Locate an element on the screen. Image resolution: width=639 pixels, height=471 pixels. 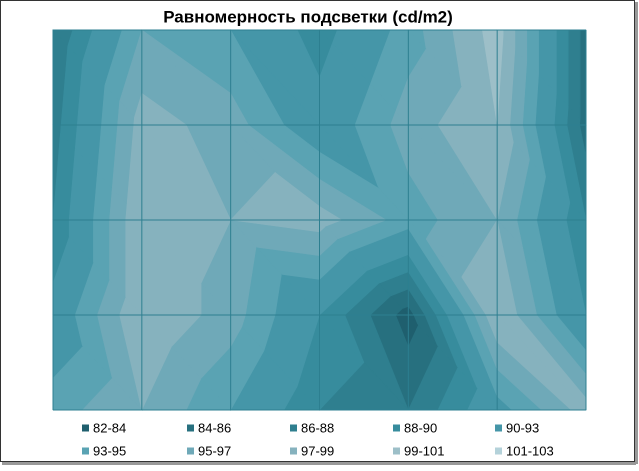
legend-label: 101-103 is located at coordinates (530, 450).